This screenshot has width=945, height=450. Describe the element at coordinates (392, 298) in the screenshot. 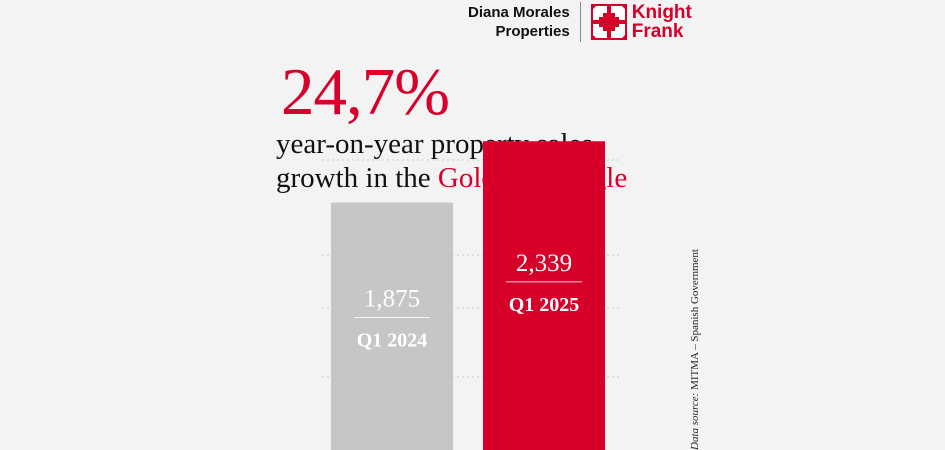

I see `bar-value-label: 1,875` at that location.